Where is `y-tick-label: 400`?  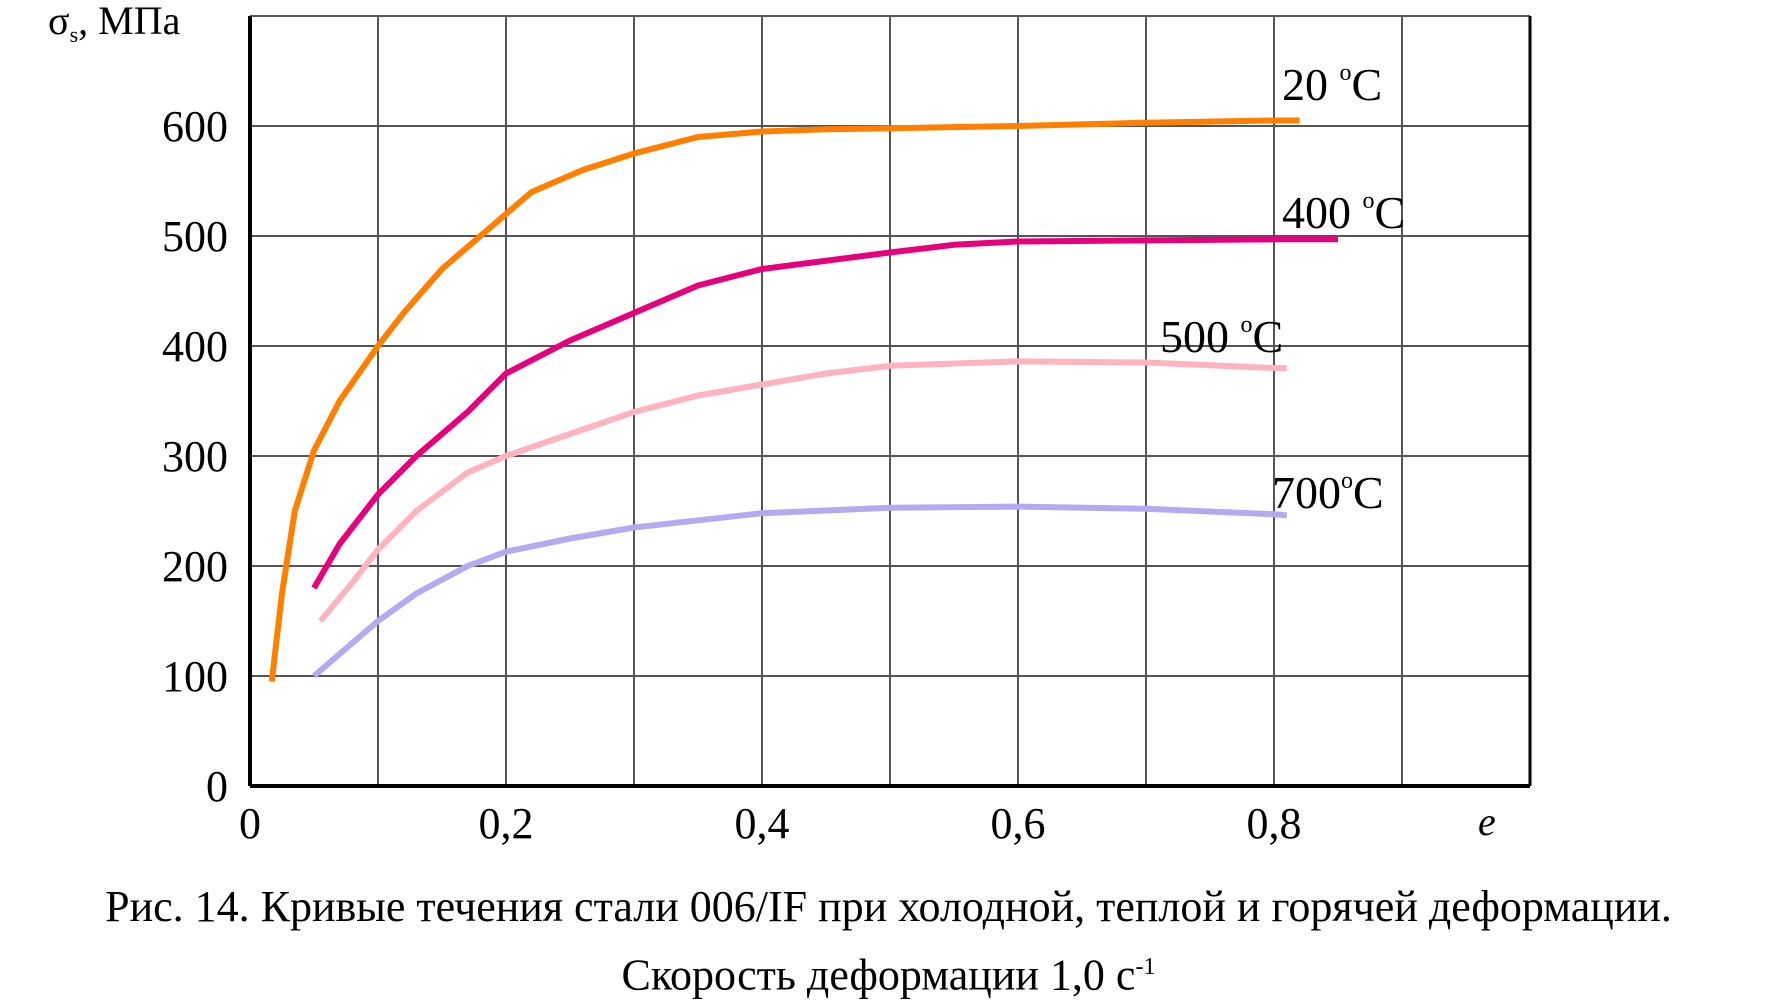 y-tick-label: 400 is located at coordinates (195, 346).